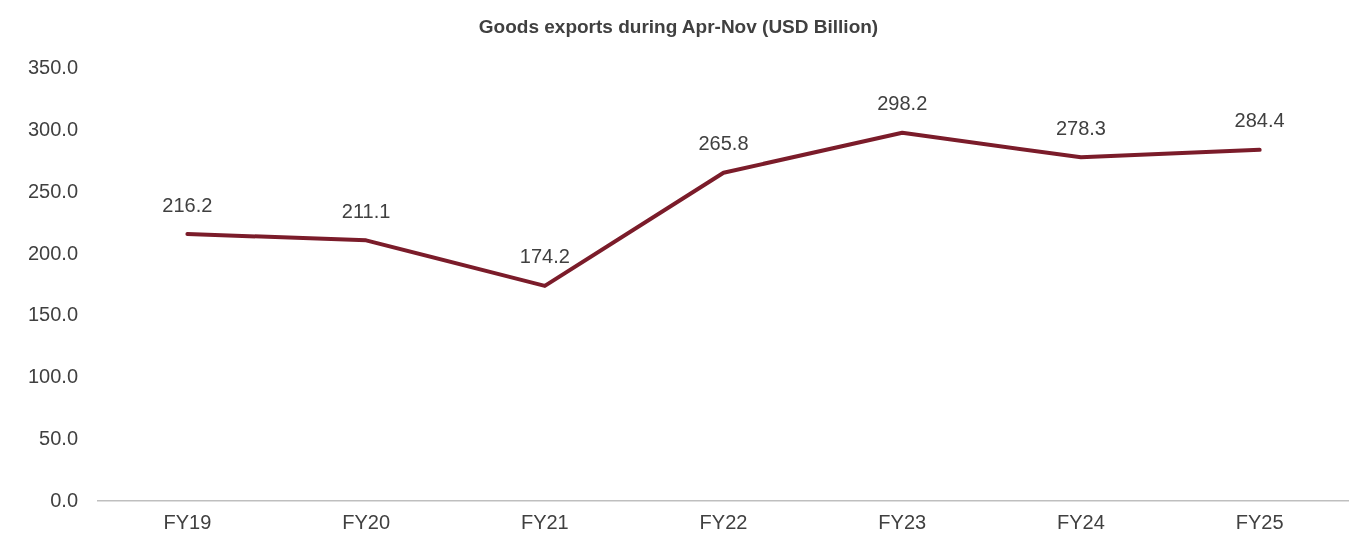 The image size is (1349, 549). Describe the element at coordinates (187, 204) in the screenshot. I see `data-label: 216.2` at that location.